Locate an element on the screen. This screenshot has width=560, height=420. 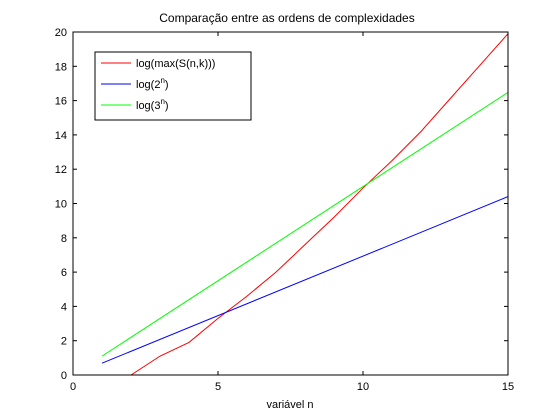
x-tick-label: 15 is located at coordinates (508, 387).